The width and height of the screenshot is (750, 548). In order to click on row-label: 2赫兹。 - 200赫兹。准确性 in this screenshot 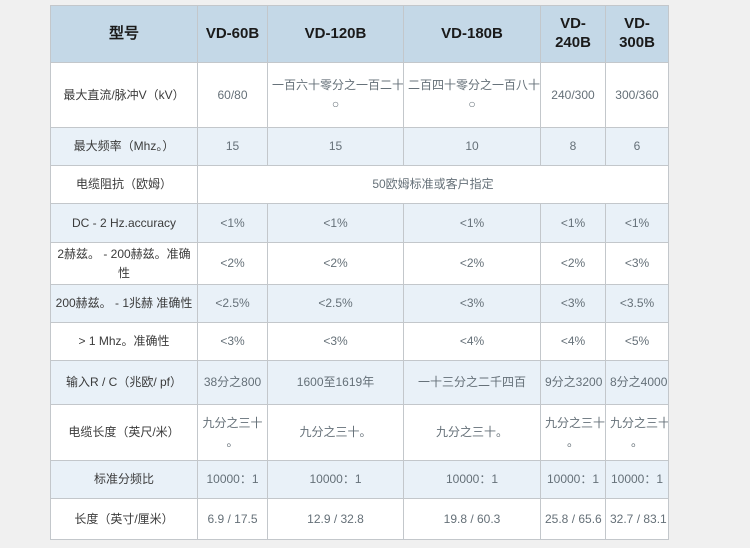, I will do `click(124, 263)`.